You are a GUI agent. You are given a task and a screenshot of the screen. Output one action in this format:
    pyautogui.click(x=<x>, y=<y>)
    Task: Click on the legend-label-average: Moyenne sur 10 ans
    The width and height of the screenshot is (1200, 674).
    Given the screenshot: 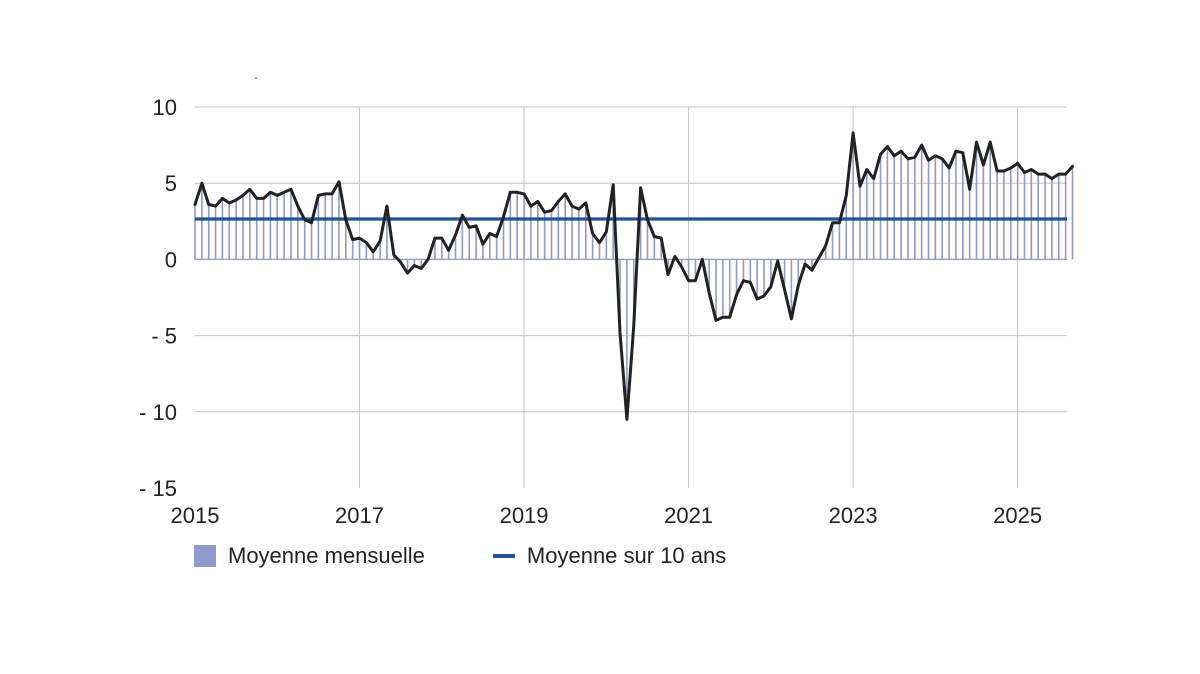 What is the action you would take?
    pyautogui.click(x=626, y=555)
    